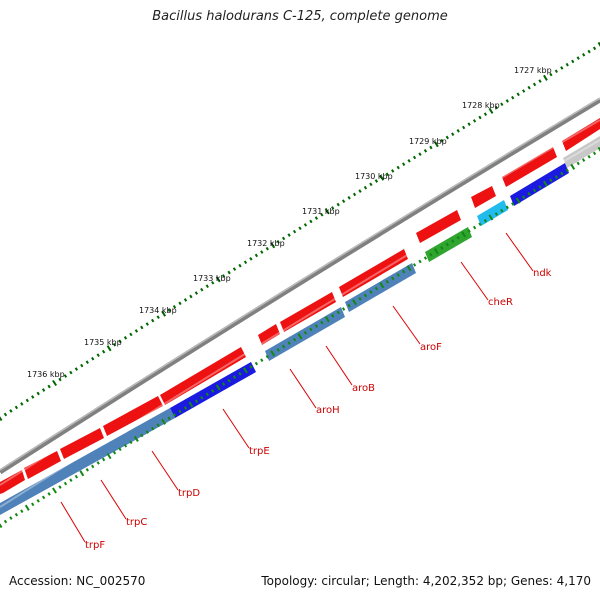  What do you see at coordinates (136, 522) in the screenshot?
I see `gene-label-trpC: trpC` at bounding box center [136, 522].